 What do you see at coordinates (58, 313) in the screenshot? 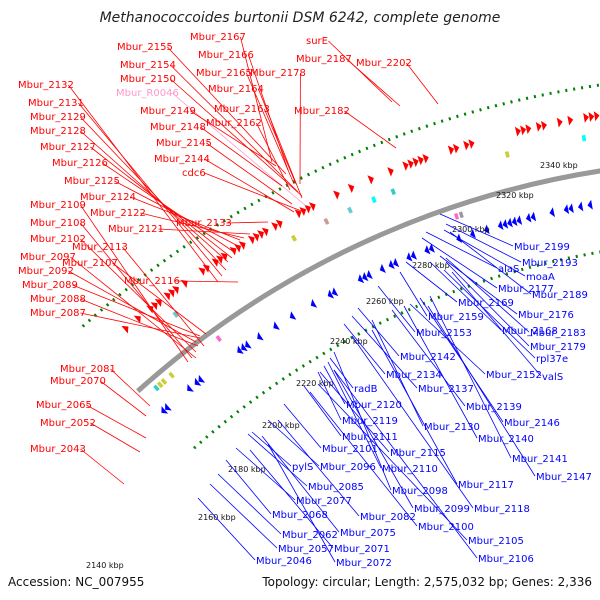
I see `gene-label-forward: Mbur_2087` at bounding box center [58, 313].